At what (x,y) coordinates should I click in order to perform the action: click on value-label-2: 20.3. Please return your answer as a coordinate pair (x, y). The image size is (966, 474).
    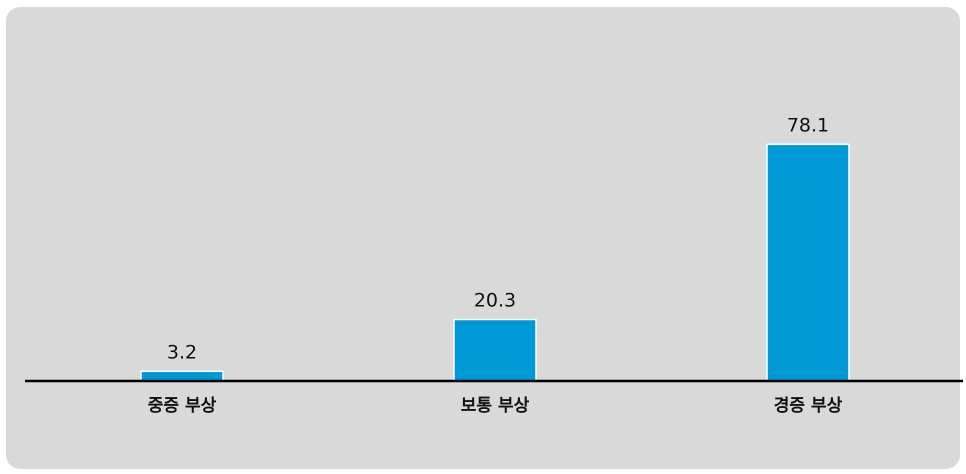
    Looking at the image, I should click on (495, 300).